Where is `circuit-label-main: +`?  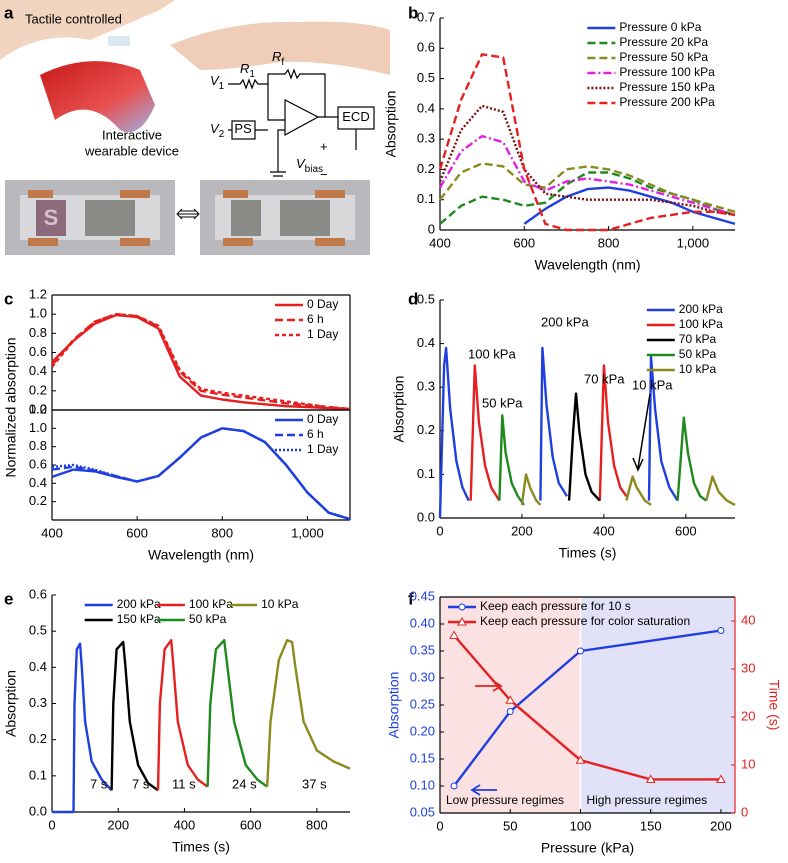
circuit-label-main: + is located at coordinates (324, 146).